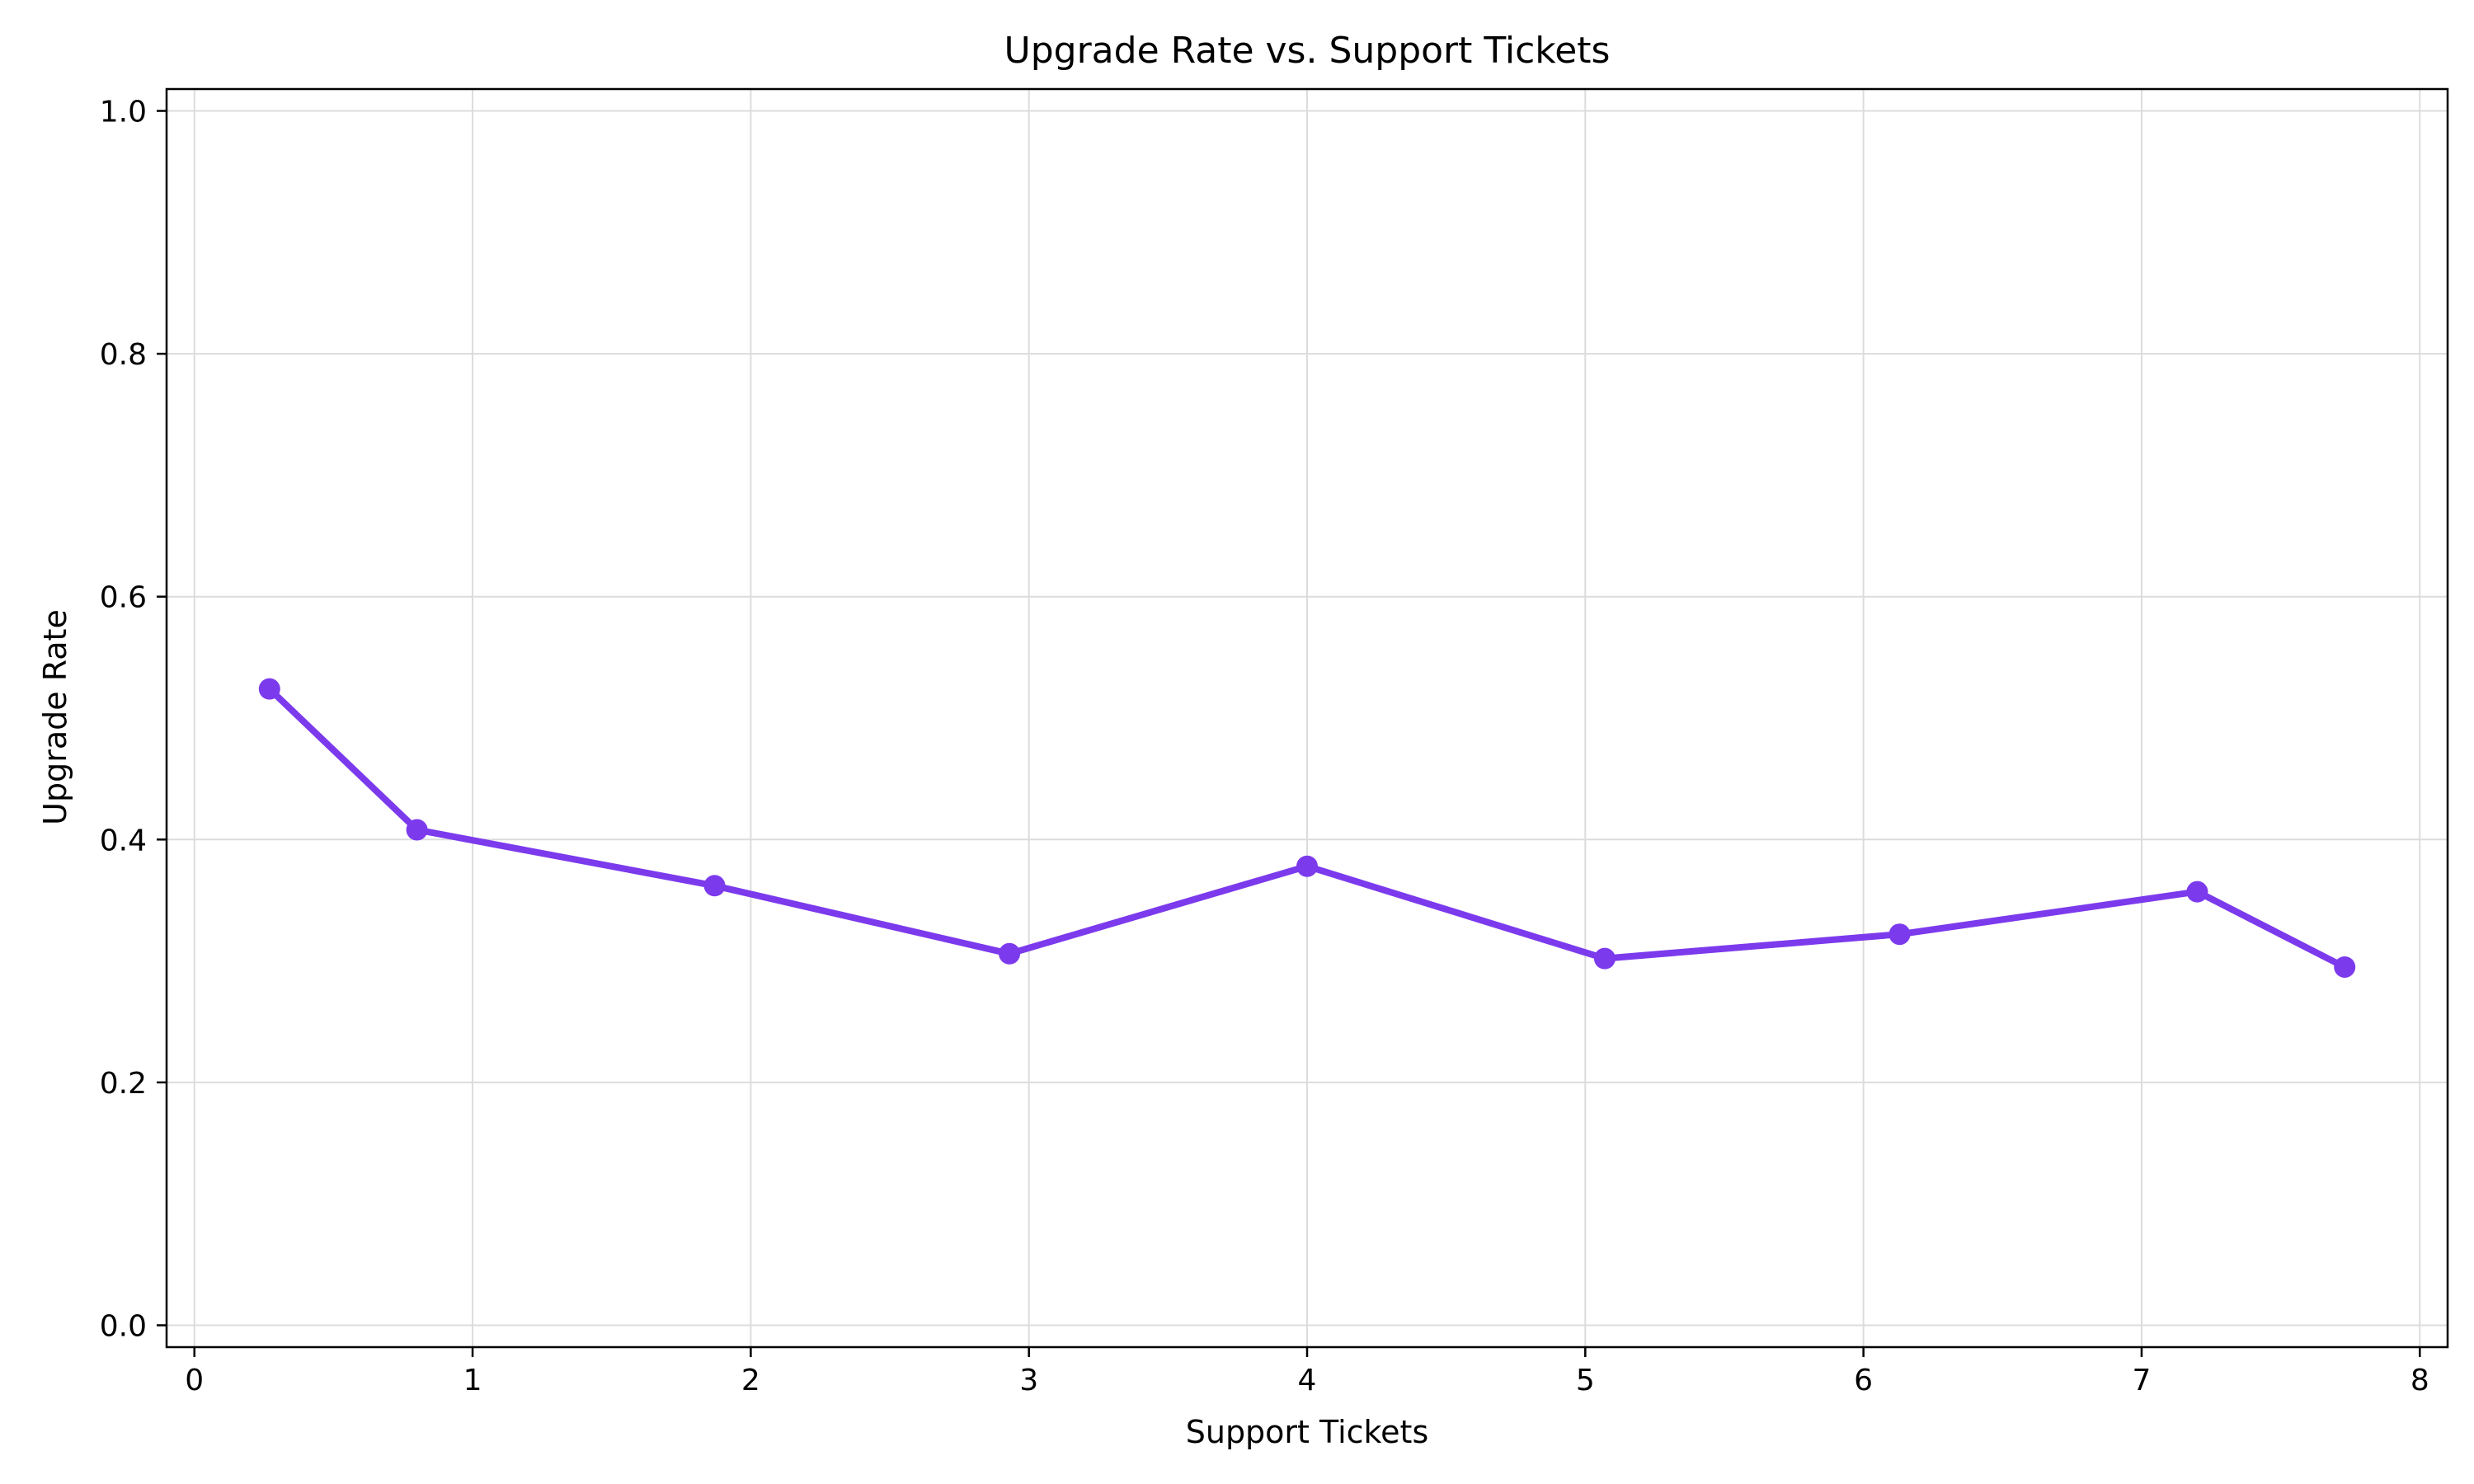  I want to click on x-tick-label: 2, so click(750, 1380).